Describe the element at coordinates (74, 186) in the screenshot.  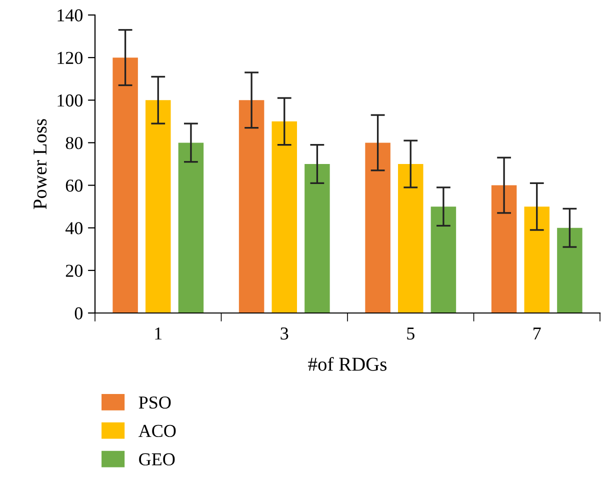
I see `y-tick-label: 60` at that location.